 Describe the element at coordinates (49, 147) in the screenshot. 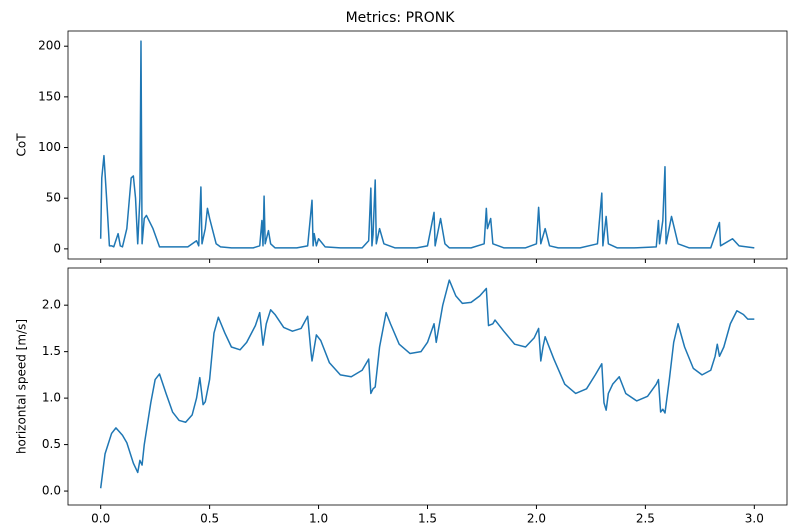

I see `y-tick-label: 100` at that location.